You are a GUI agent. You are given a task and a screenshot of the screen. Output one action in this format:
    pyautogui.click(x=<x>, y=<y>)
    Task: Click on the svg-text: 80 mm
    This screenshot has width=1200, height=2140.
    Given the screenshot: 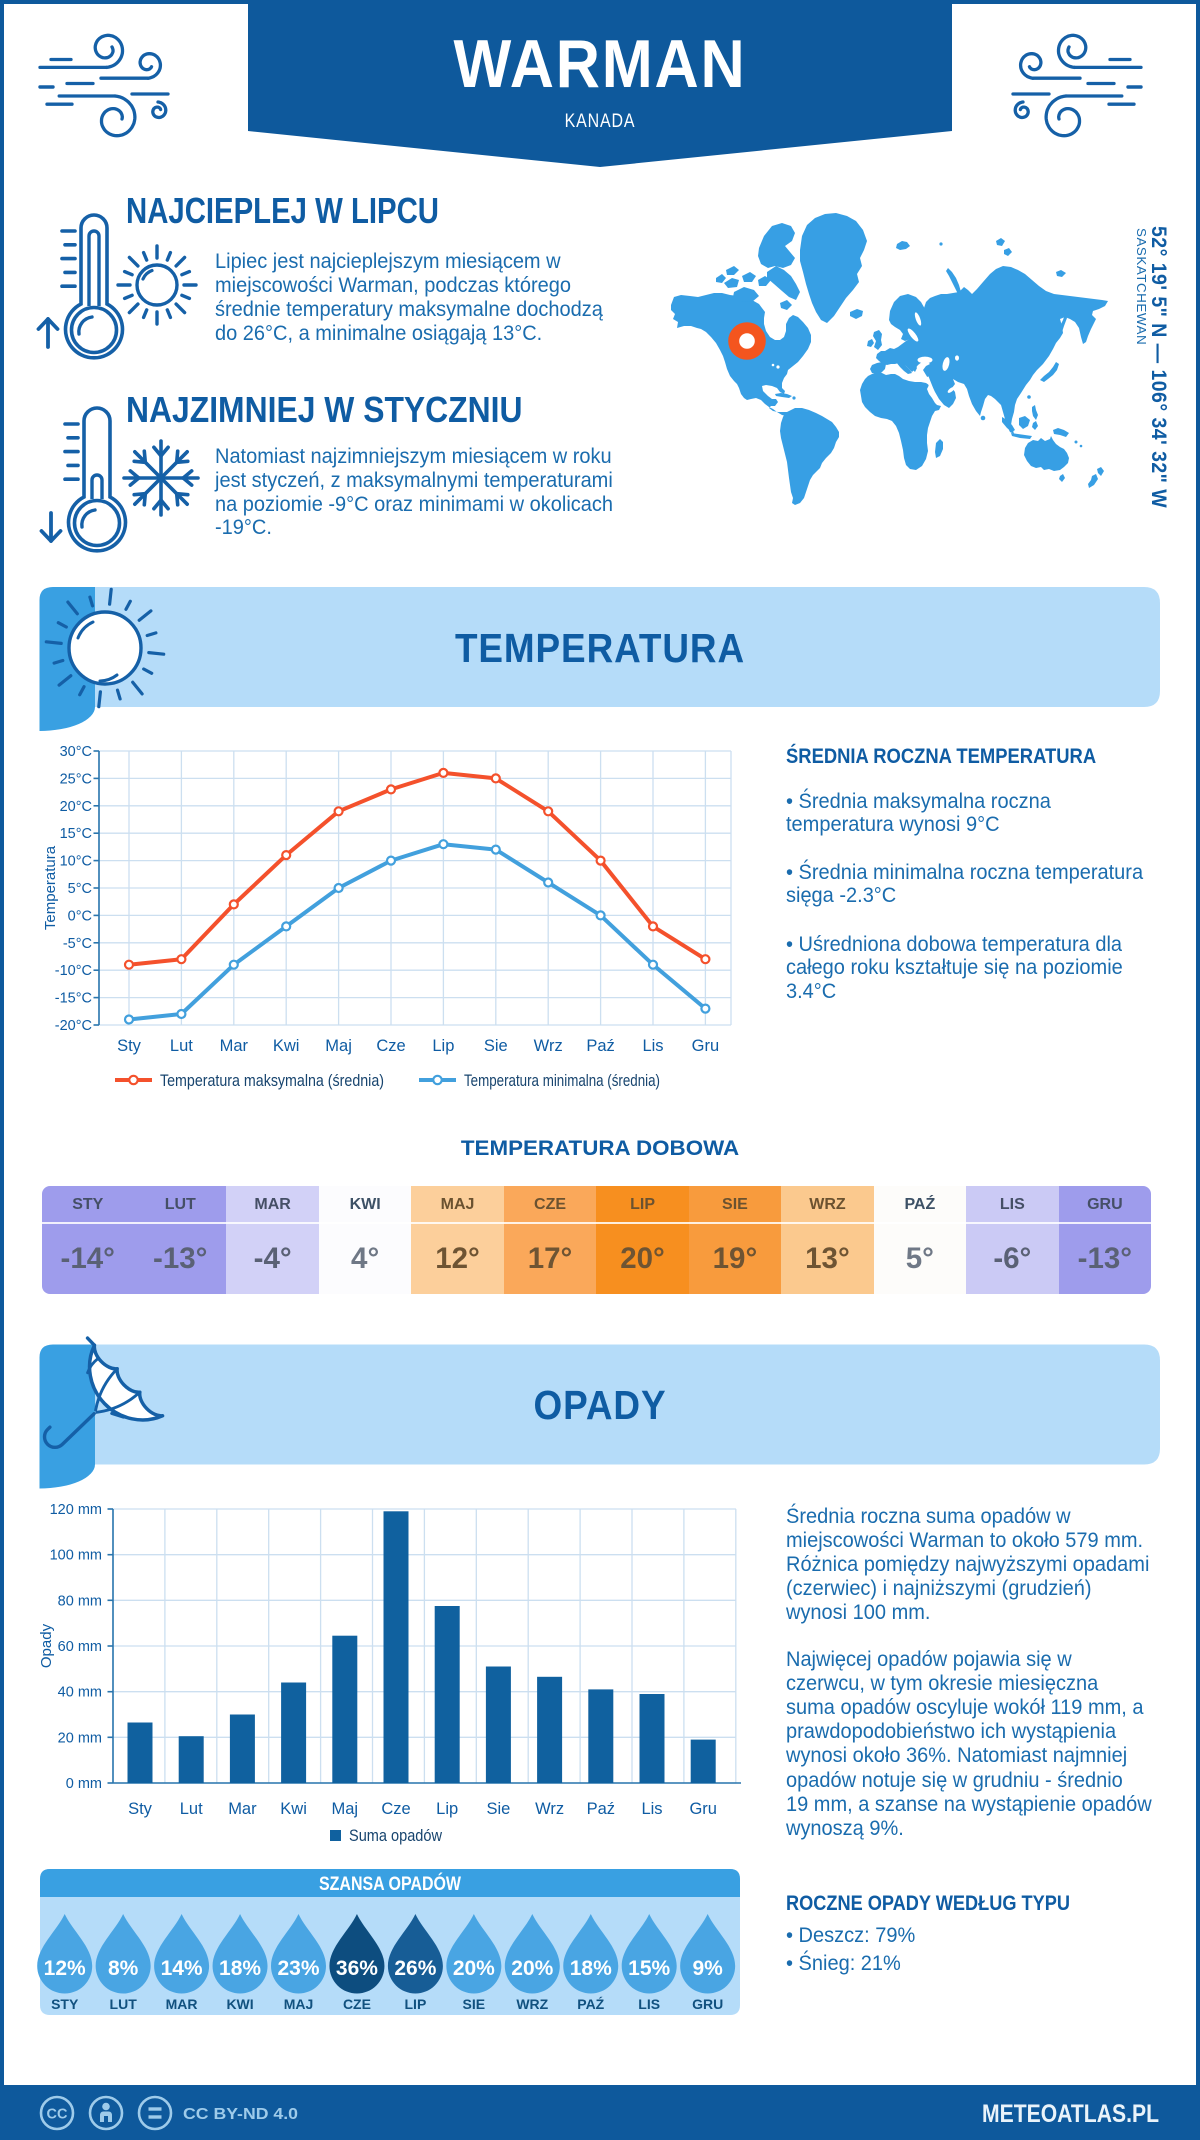 What is the action you would take?
    pyautogui.click(x=80, y=1601)
    